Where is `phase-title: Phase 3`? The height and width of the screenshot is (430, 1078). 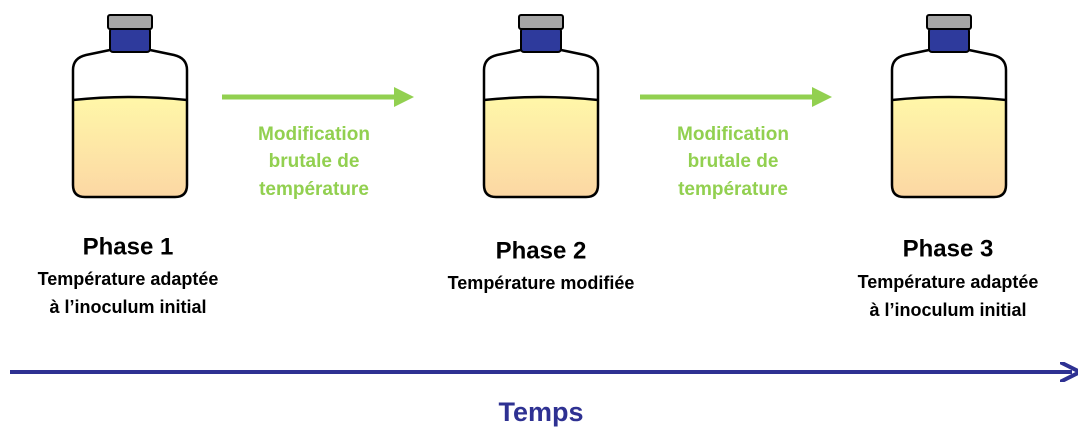 phase-title: Phase 3 is located at coordinates (948, 248).